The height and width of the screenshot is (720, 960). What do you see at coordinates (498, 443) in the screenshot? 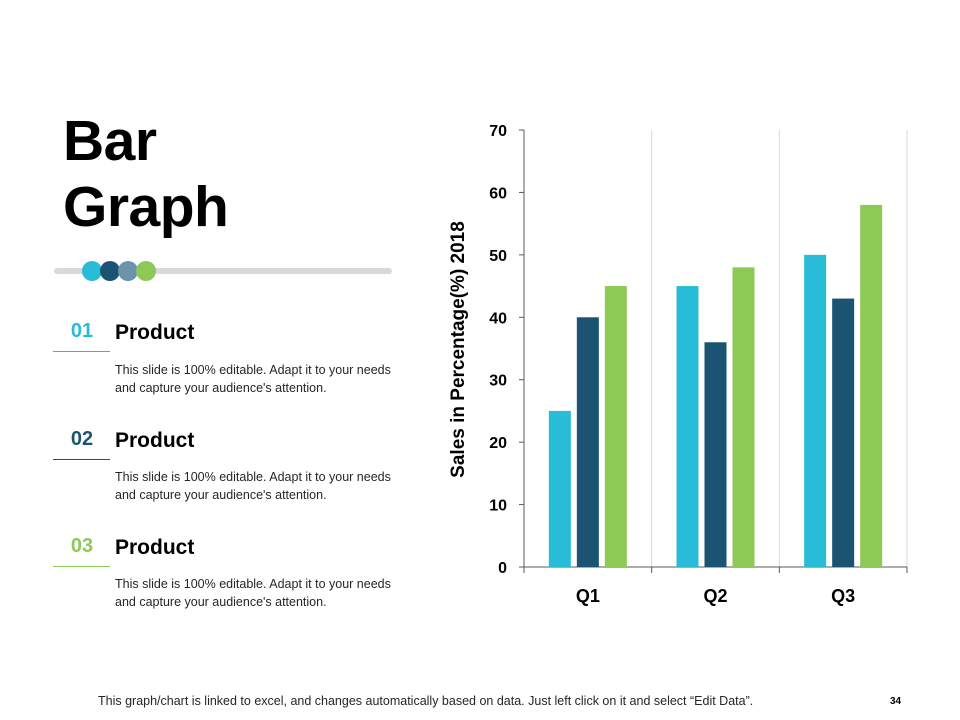
I see `y-tick-label: 20` at bounding box center [498, 443].